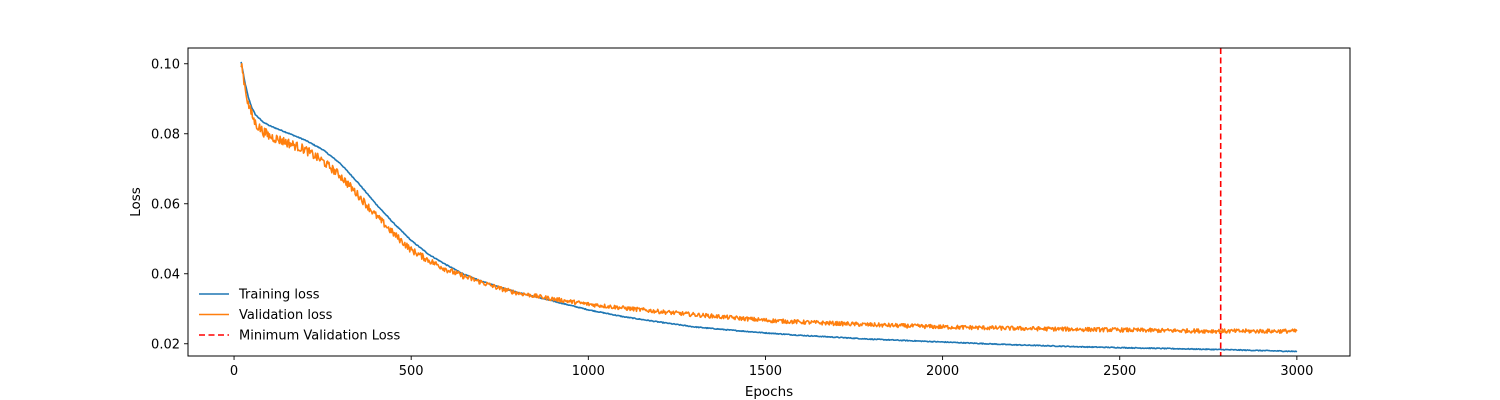 This screenshot has width=1500, height=400. What do you see at coordinates (279, 295) in the screenshot?
I see `legend-label: Training loss` at bounding box center [279, 295].